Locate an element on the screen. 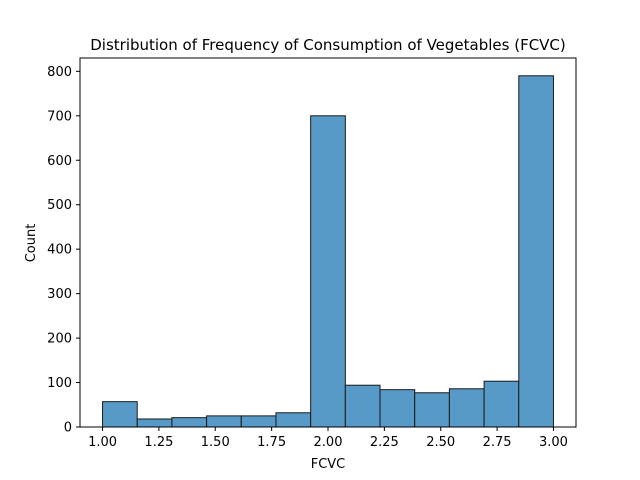 This screenshot has width=640, height=480. y-tick-label: 500 is located at coordinates (59, 205).